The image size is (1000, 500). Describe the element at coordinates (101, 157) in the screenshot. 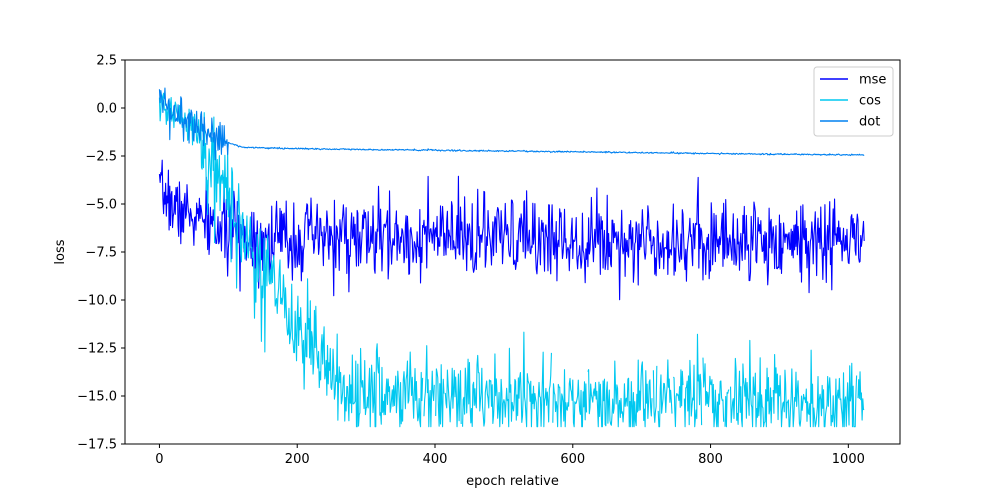

I see `y-tick-label: −2.5` at that location.